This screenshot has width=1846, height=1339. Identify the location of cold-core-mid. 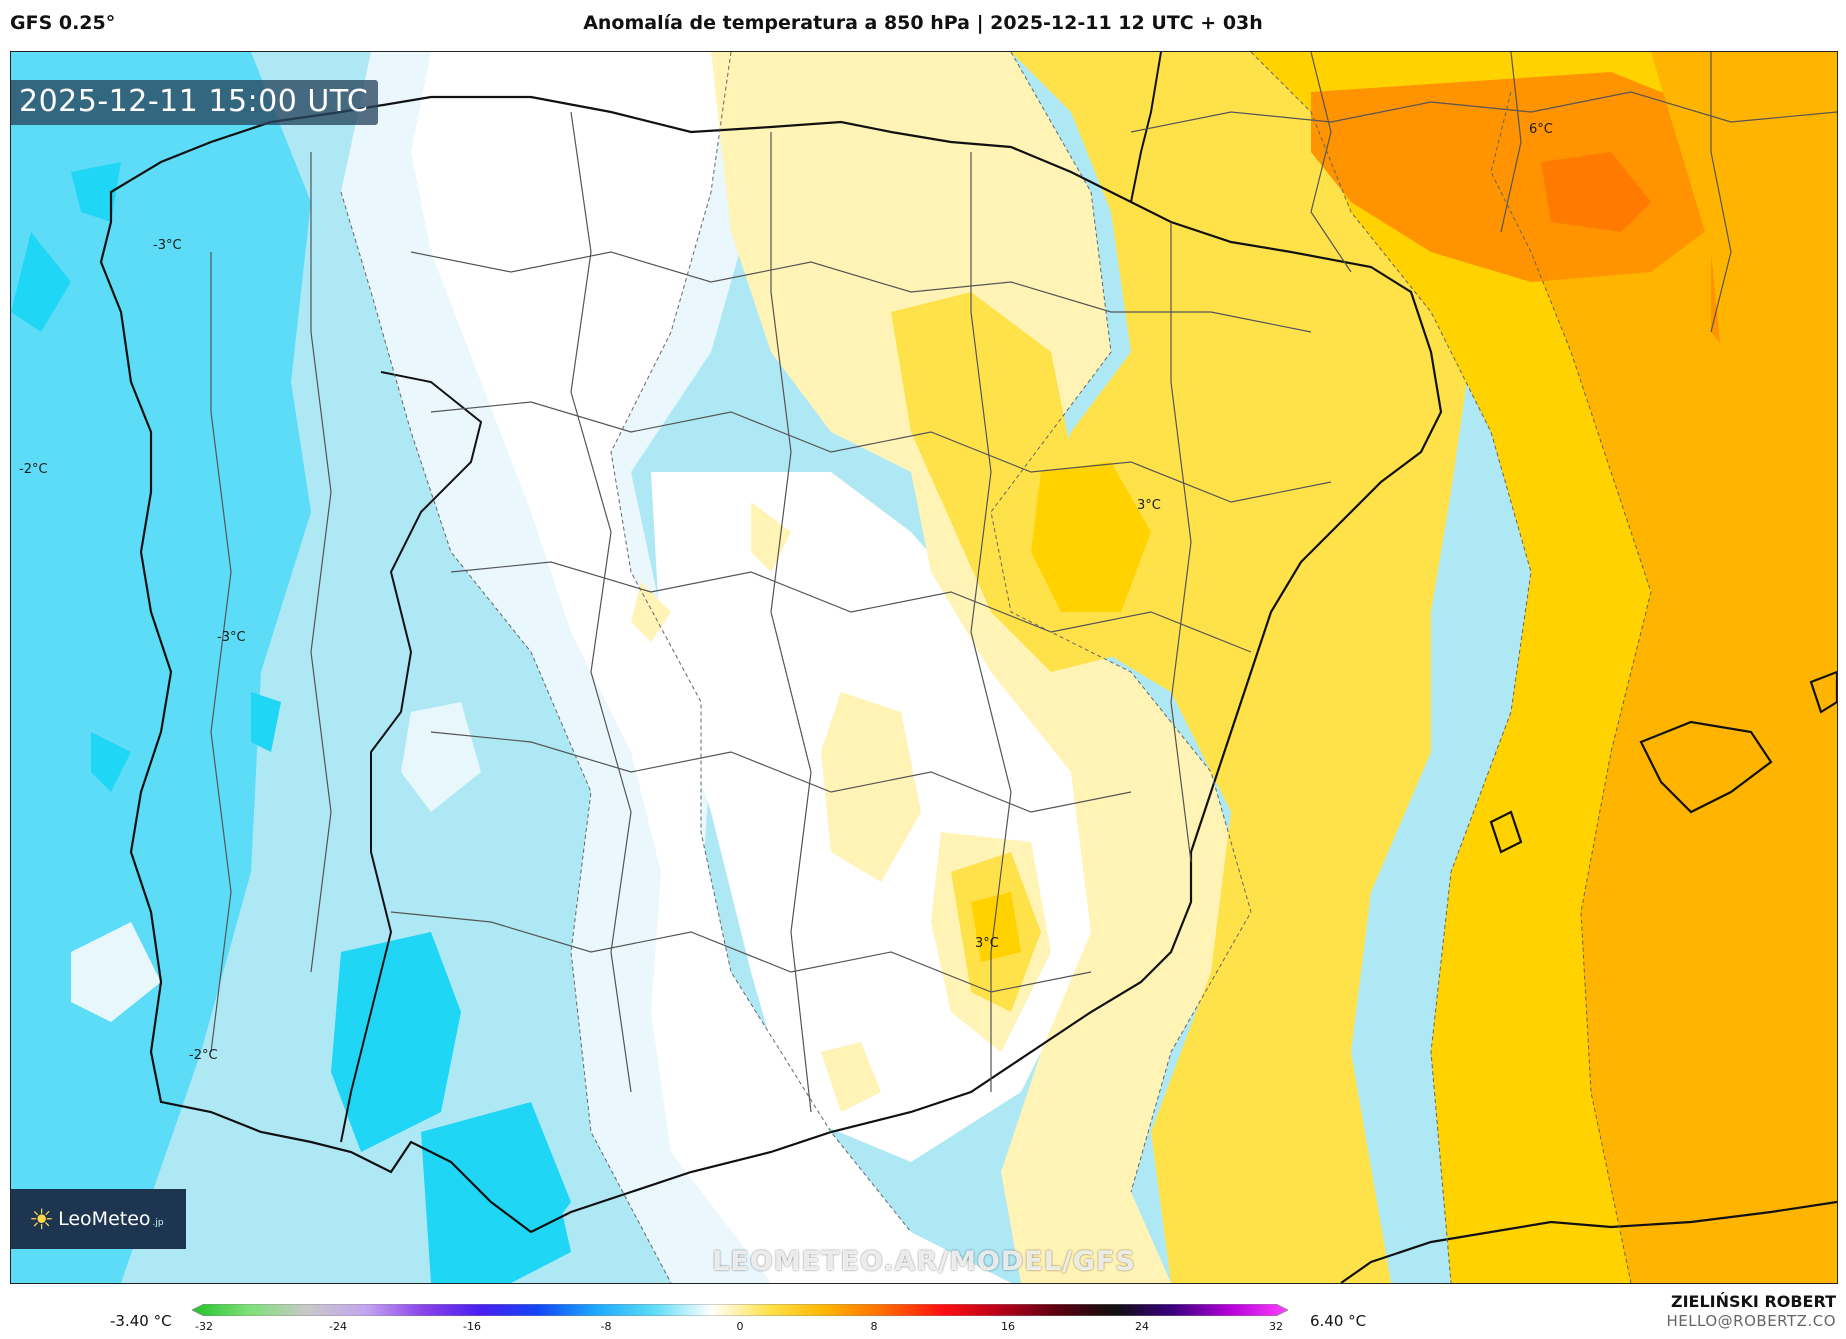
(186, 742).